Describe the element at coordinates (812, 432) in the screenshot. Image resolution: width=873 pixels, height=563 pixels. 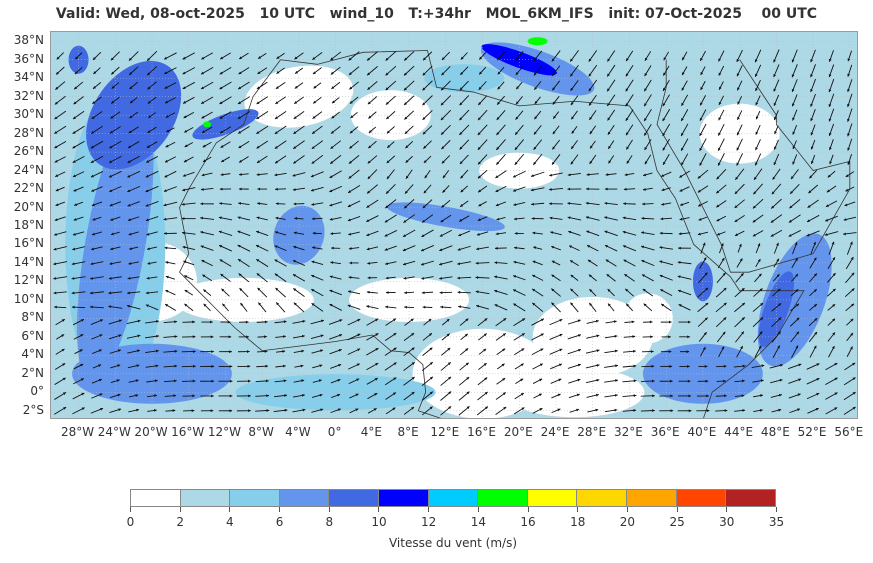
I see `longitude-label: 52°E` at that location.